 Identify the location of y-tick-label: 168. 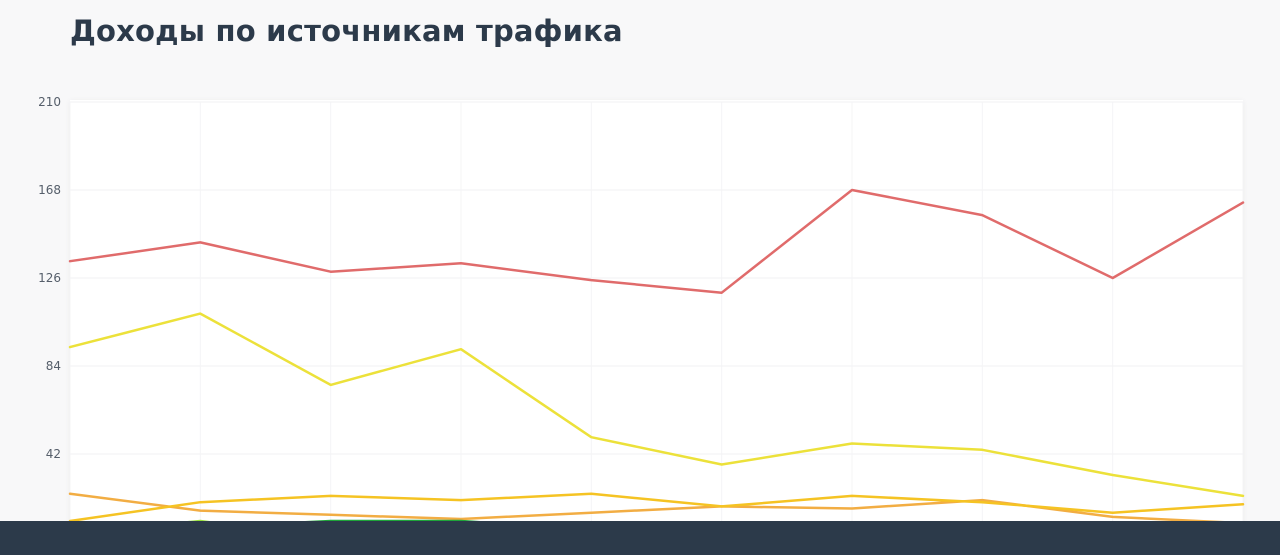
(49, 190).